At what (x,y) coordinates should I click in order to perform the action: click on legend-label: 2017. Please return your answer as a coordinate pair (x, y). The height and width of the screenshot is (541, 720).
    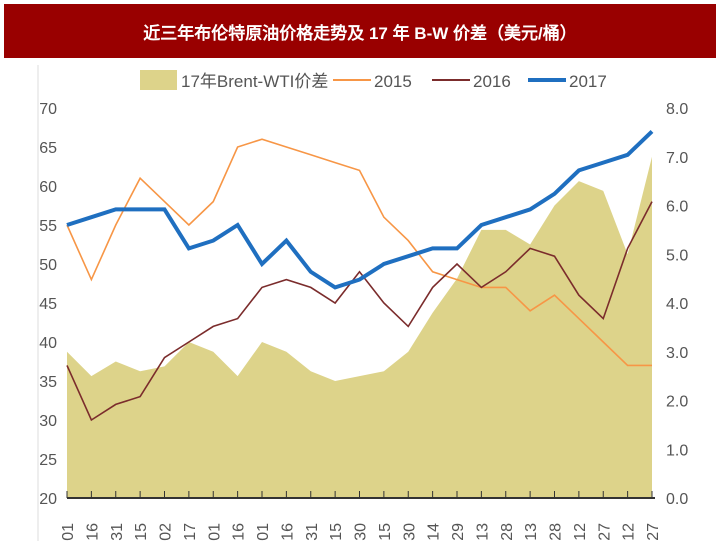
    Looking at the image, I should click on (588, 81).